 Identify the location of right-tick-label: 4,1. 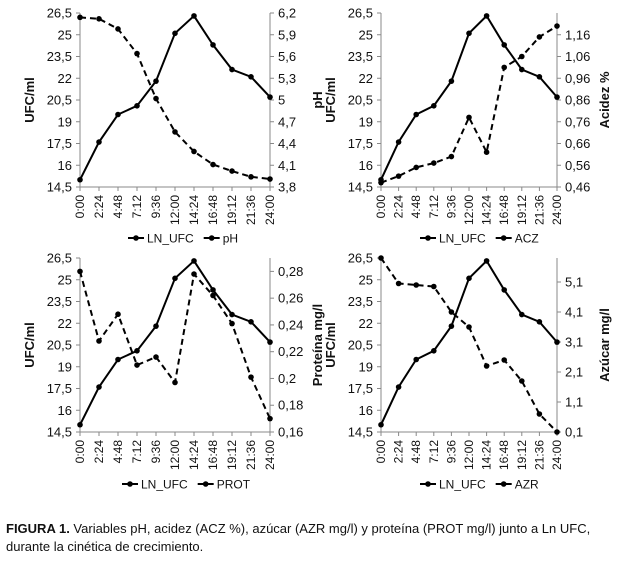
(287, 165).